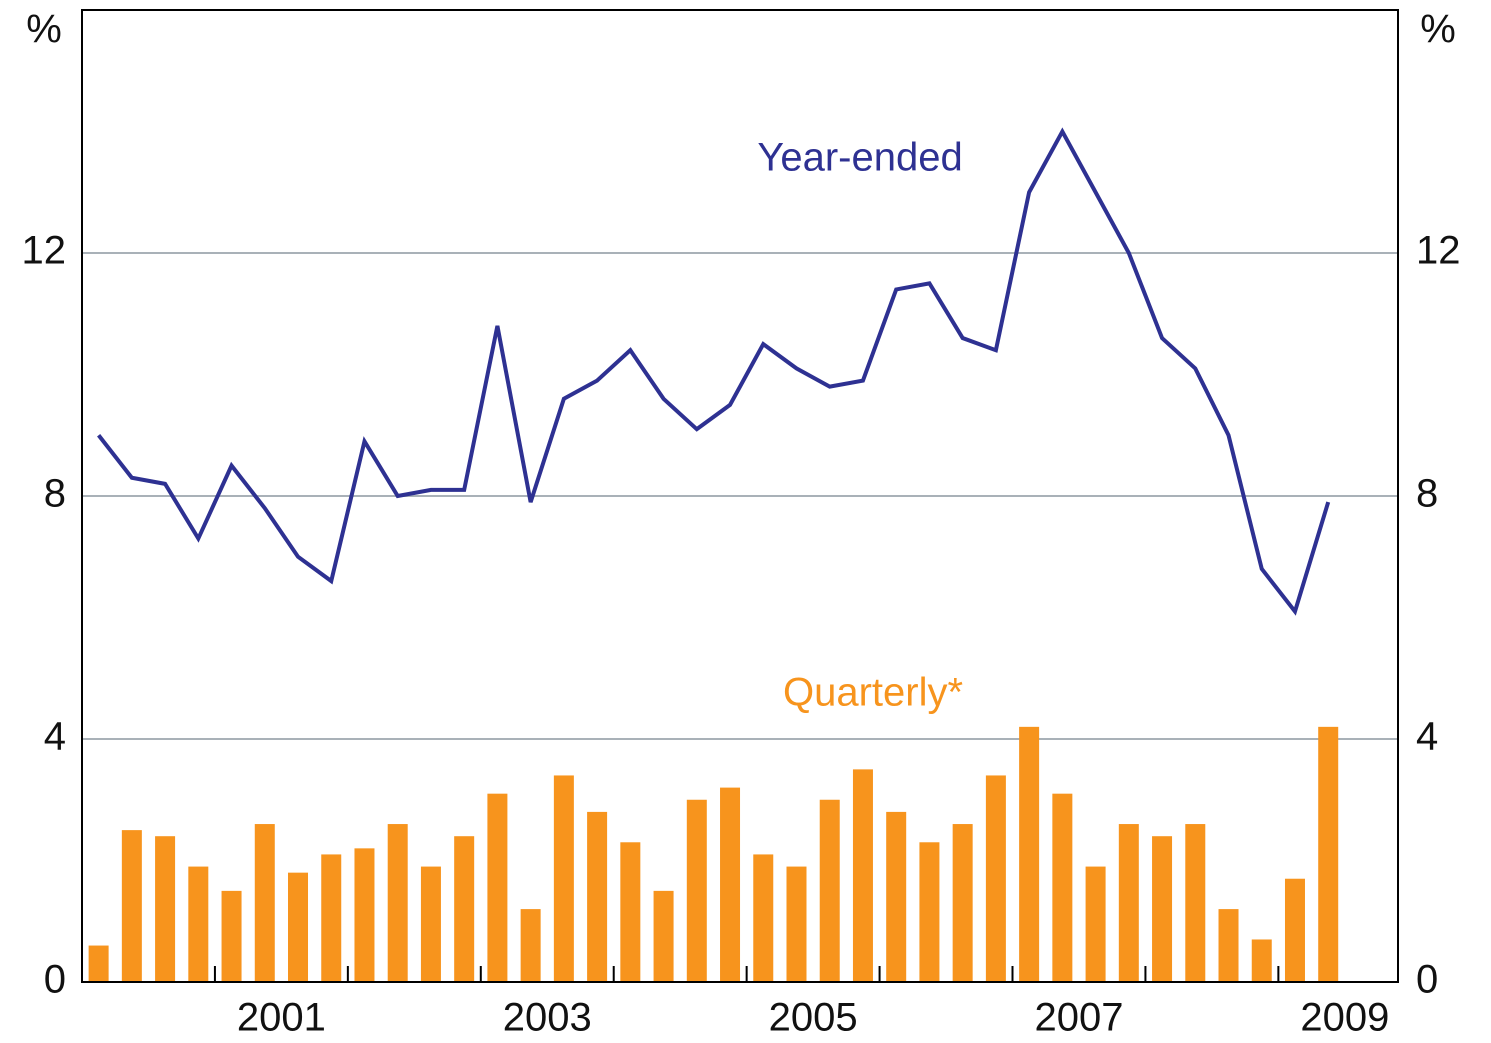  Describe the element at coordinates (1438, 251) in the screenshot. I see `y2-tick-label: 12` at that location.